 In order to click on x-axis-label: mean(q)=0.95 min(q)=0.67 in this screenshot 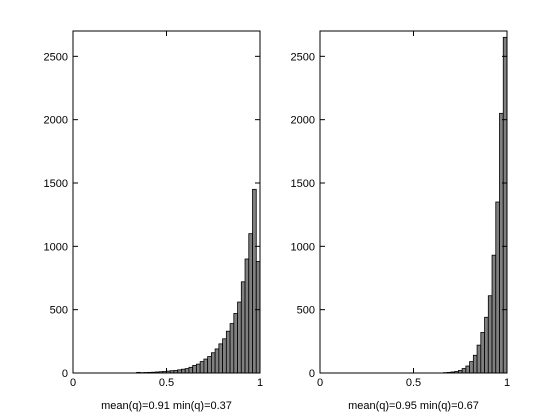, I will do `click(413, 406)`.